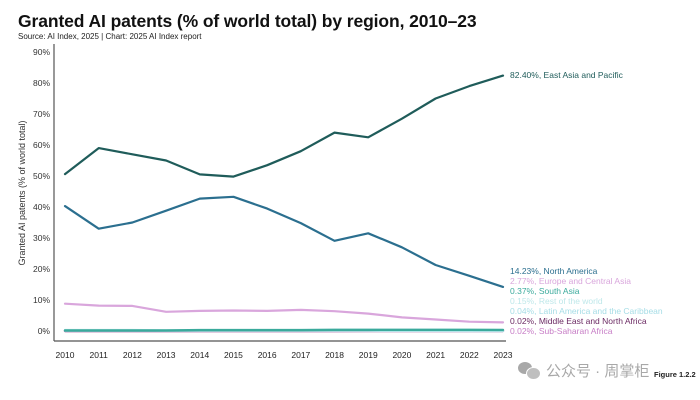 This screenshot has width=700, height=400. I want to click on y-tick-label: 50%, so click(41, 176).